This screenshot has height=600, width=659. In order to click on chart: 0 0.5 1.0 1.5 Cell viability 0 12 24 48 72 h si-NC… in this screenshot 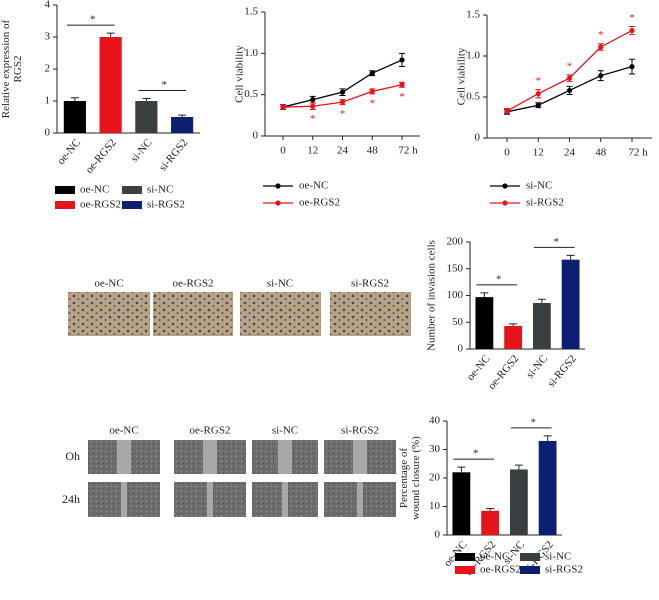, I will do `click(554, 109)`.